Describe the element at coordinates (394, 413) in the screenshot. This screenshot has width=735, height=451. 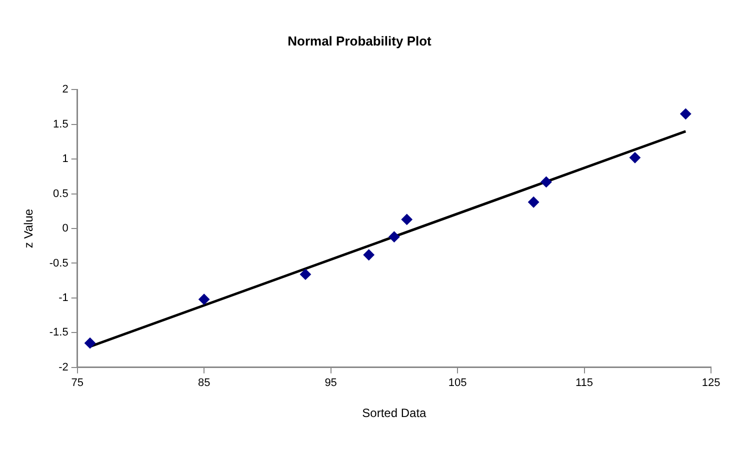
I see `x-axis-title: Sorted Data` at that location.